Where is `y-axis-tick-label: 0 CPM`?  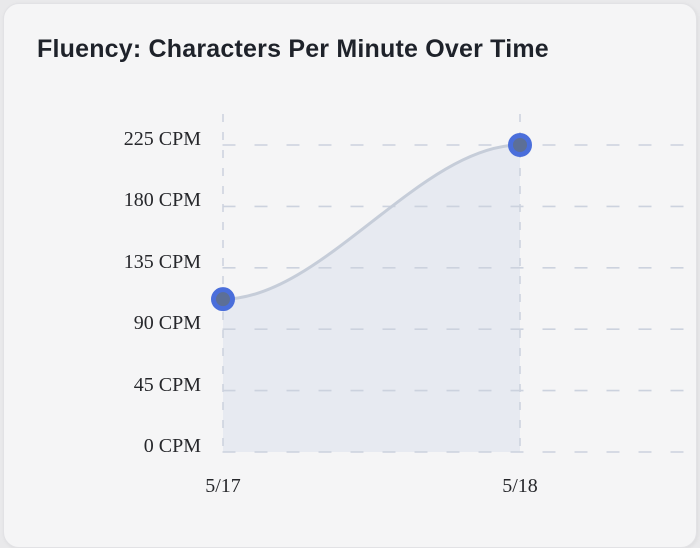
y-axis-tick-label: 0 CPM is located at coordinates (172, 446).